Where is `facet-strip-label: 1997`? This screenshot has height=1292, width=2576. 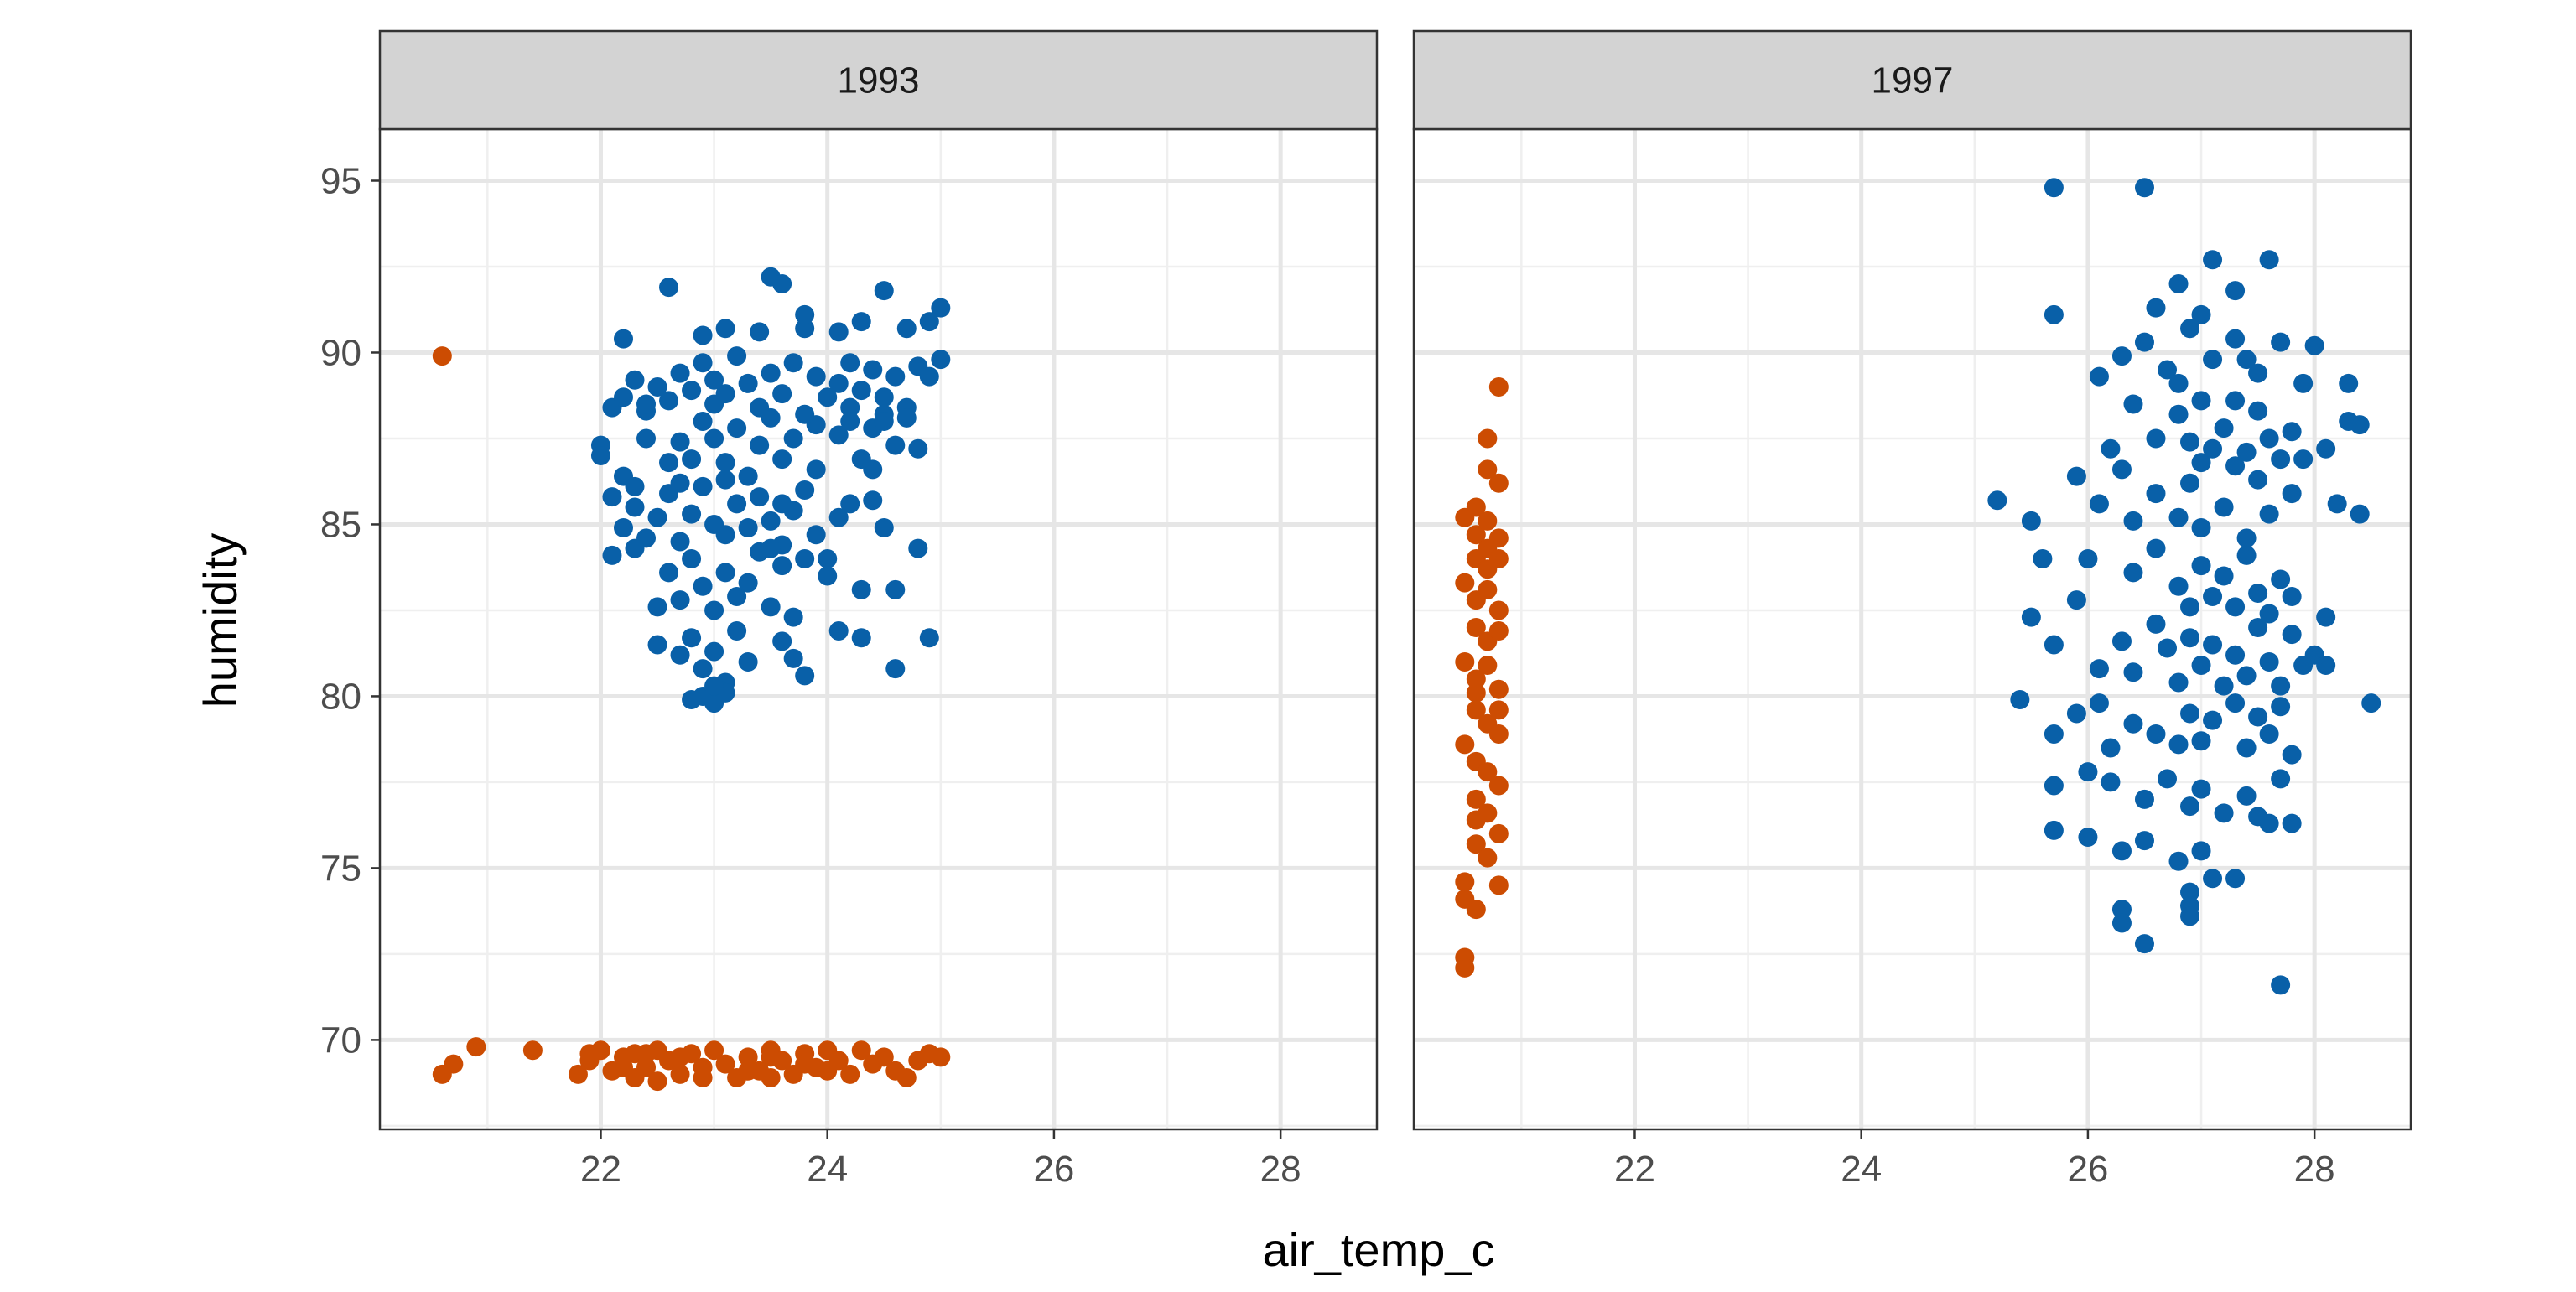 facet-strip-label: 1997 is located at coordinates (1913, 80).